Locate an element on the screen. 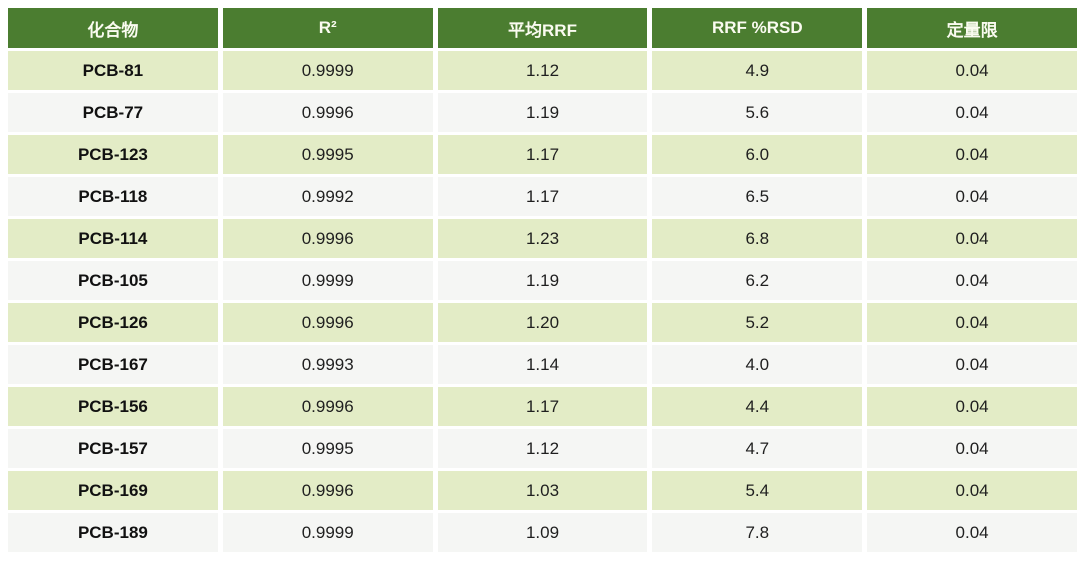 The height and width of the screenshot is (562, 1085). table-header: 化合物 R² 平均RRF RRF %RSD 定量限 is located at coordinates (542, 28).